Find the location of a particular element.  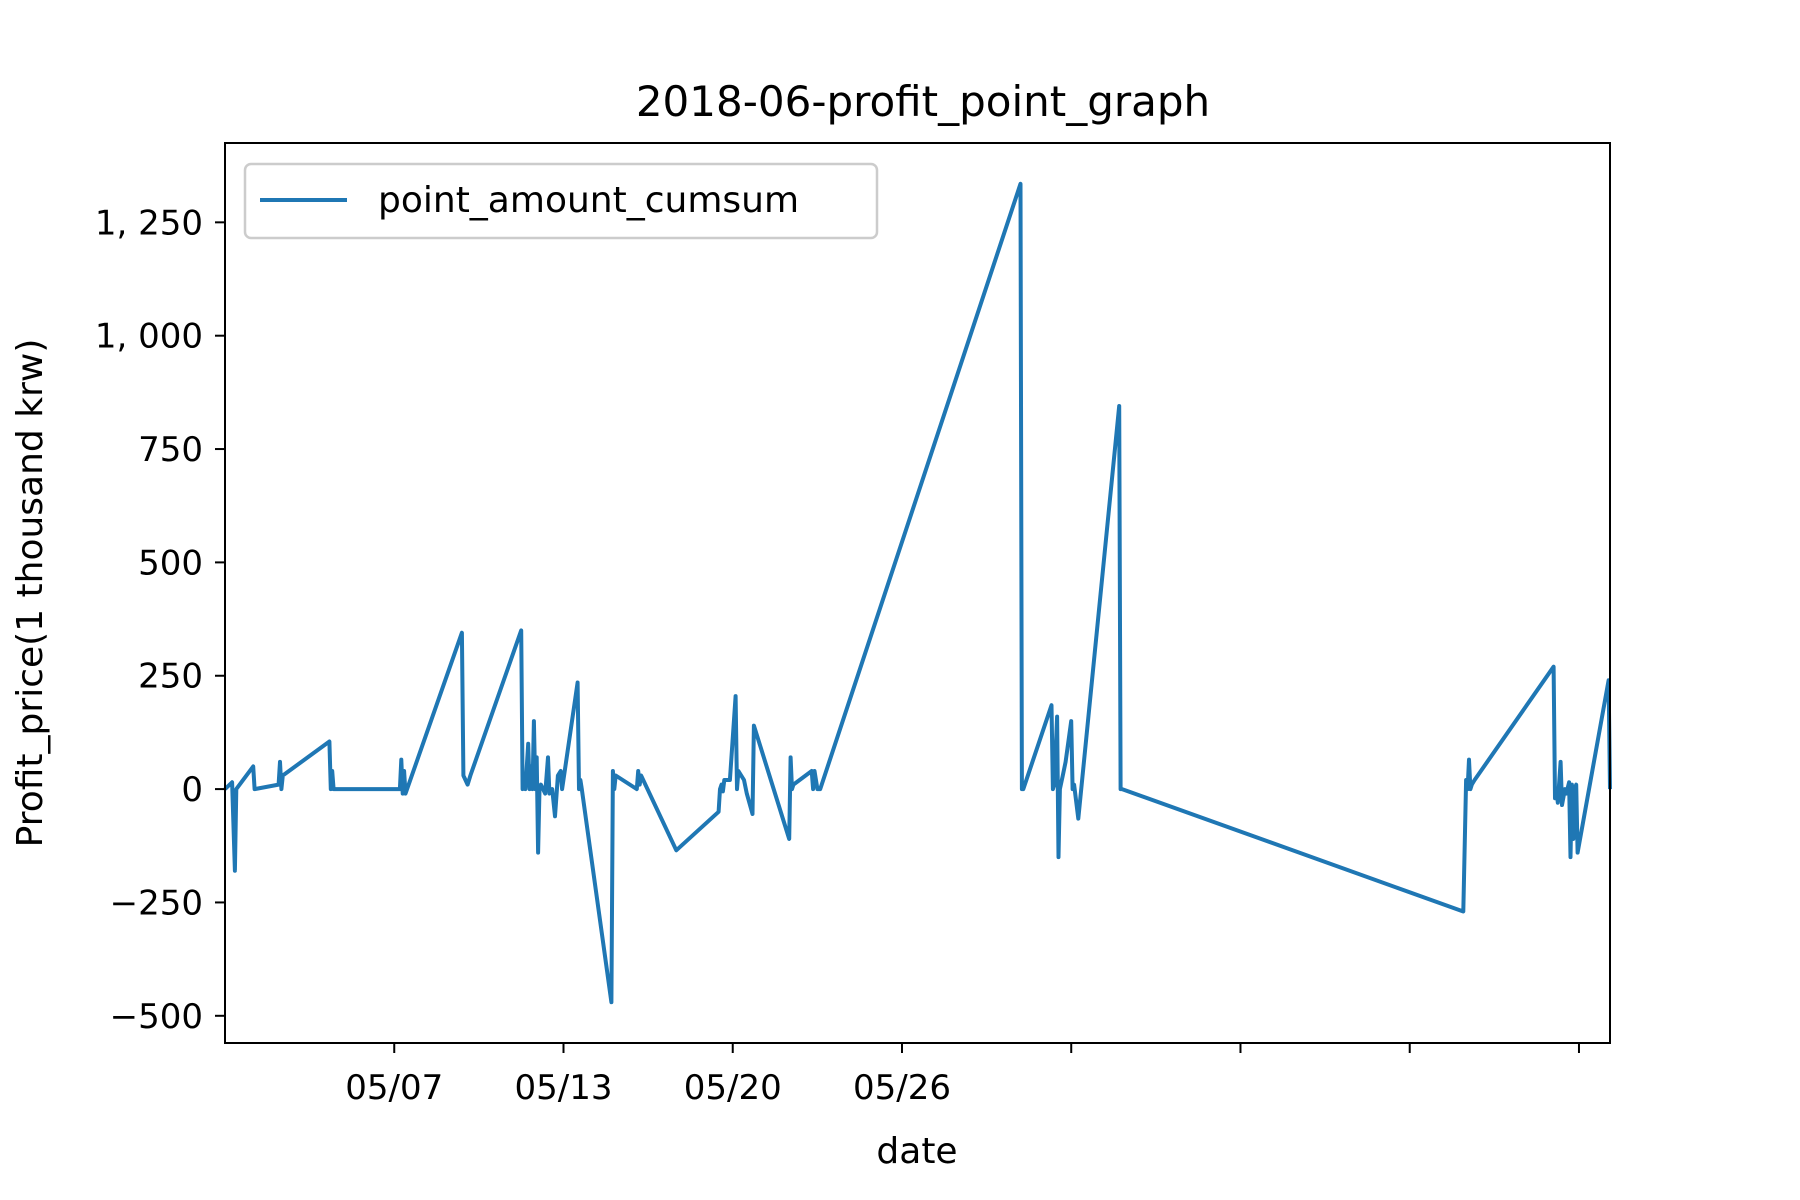

y-tick-label: 500 is located at coordinates (170, 563).